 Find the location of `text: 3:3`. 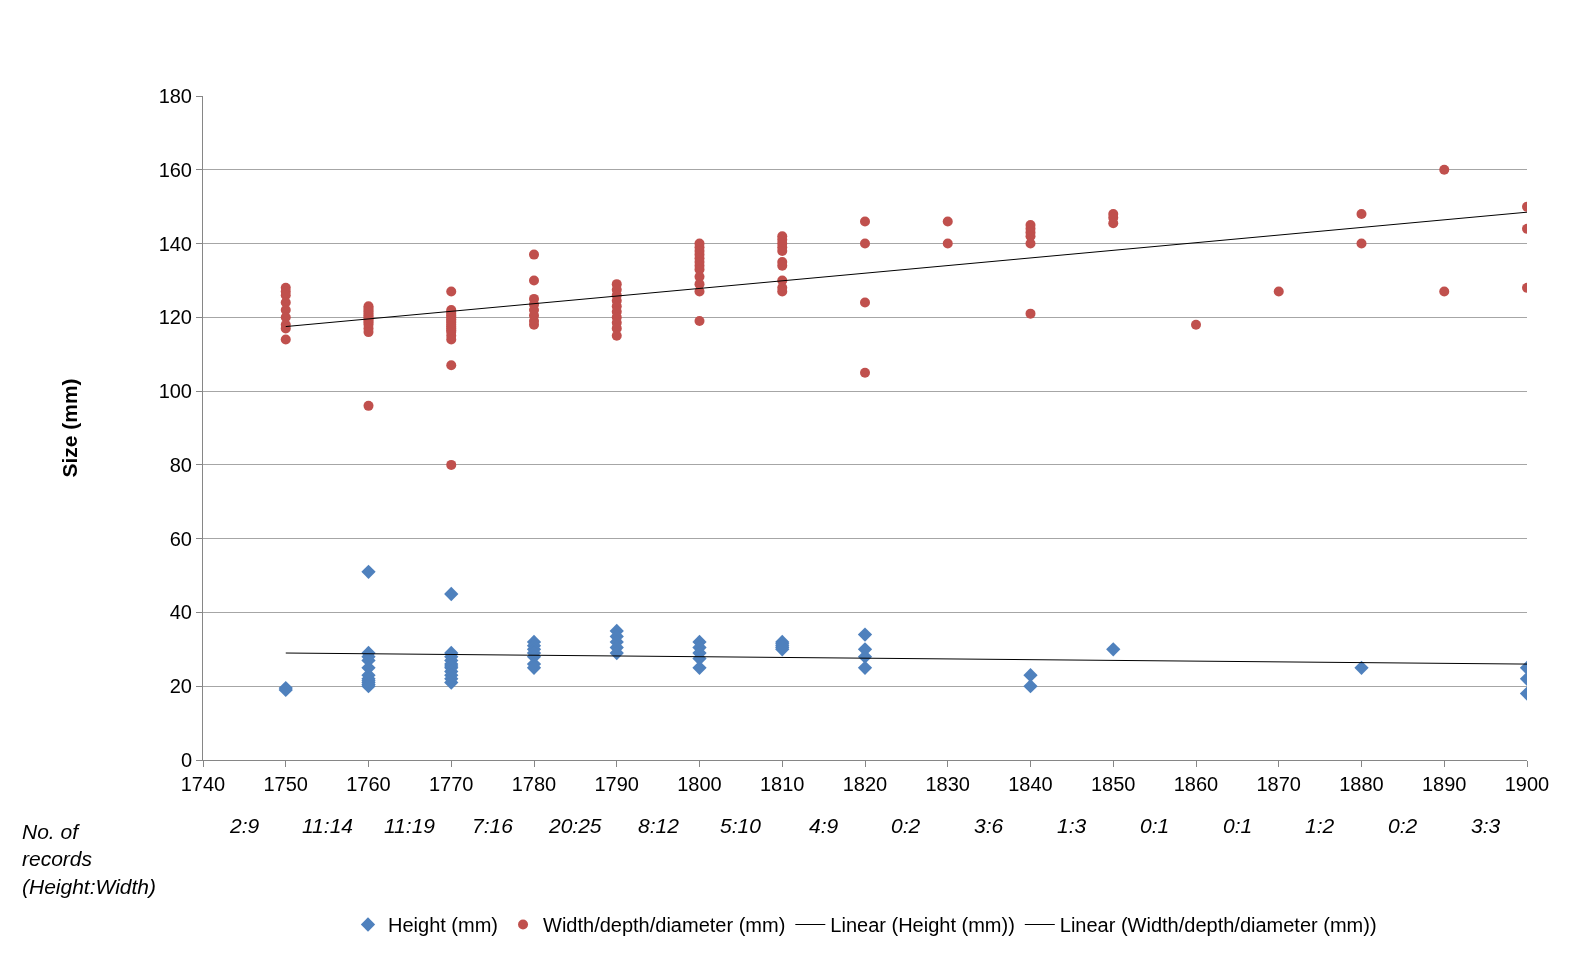

text: 3:3 is located at coordinates (1486, 825).